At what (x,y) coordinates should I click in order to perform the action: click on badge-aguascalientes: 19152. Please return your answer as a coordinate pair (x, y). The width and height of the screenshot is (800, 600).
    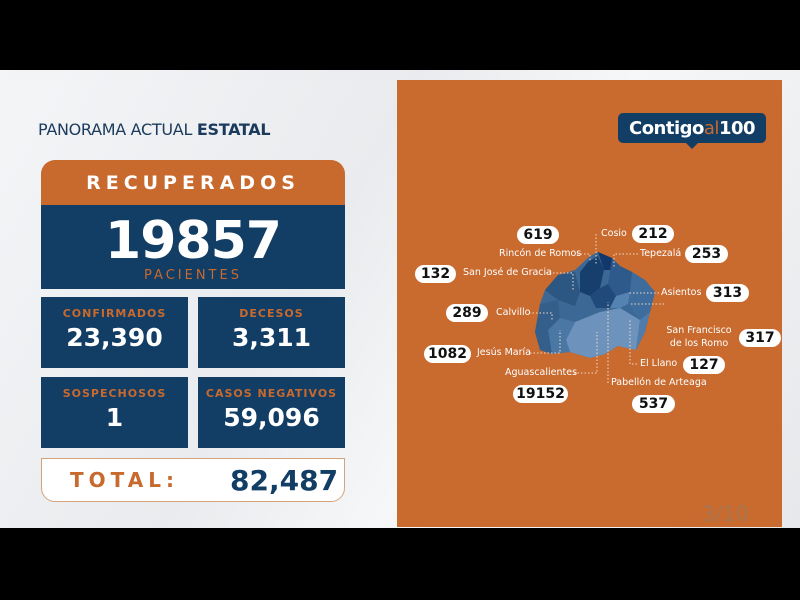
    Looking at the image, I should click on (540, 394).